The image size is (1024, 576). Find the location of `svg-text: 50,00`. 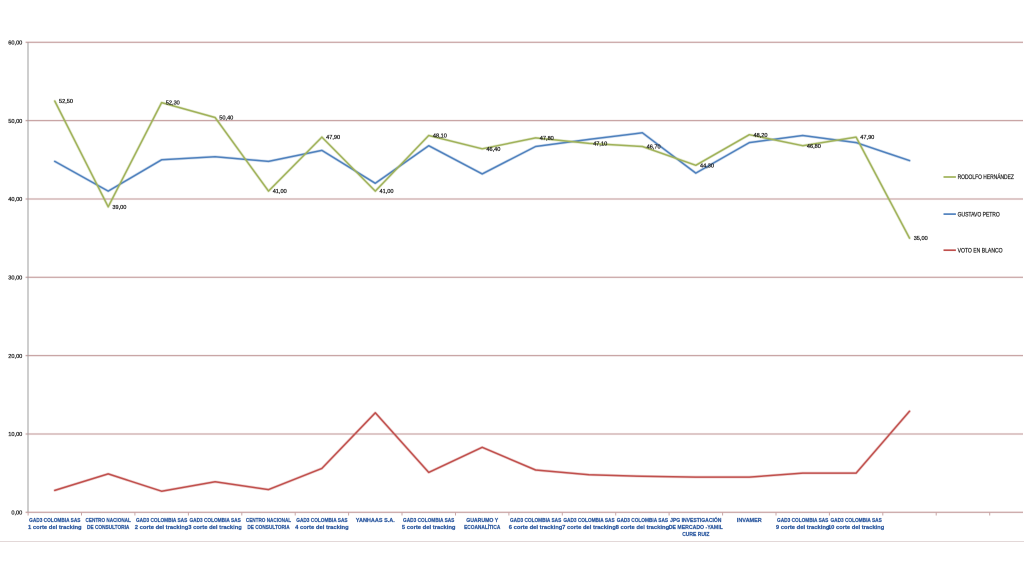

svg-text: 50,00 is located at coordinates (15, 122).